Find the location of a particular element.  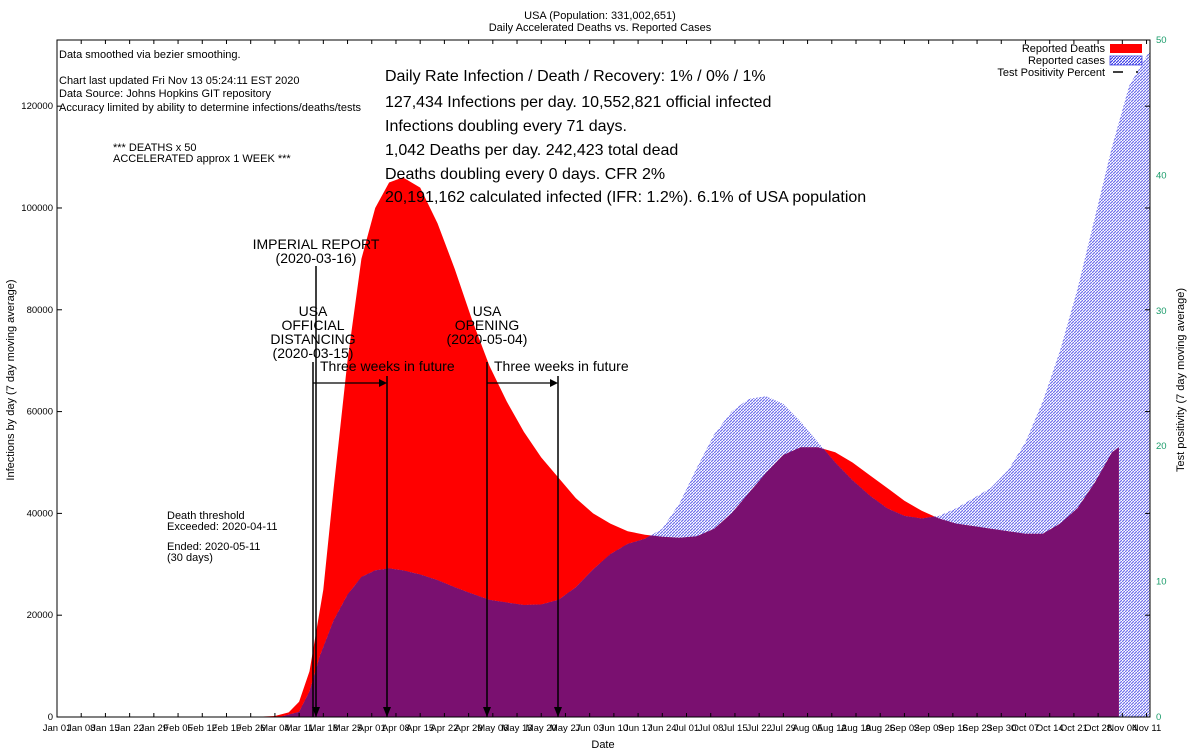

x-tick-label: Jun 03 is located at coordinates (589, 728).